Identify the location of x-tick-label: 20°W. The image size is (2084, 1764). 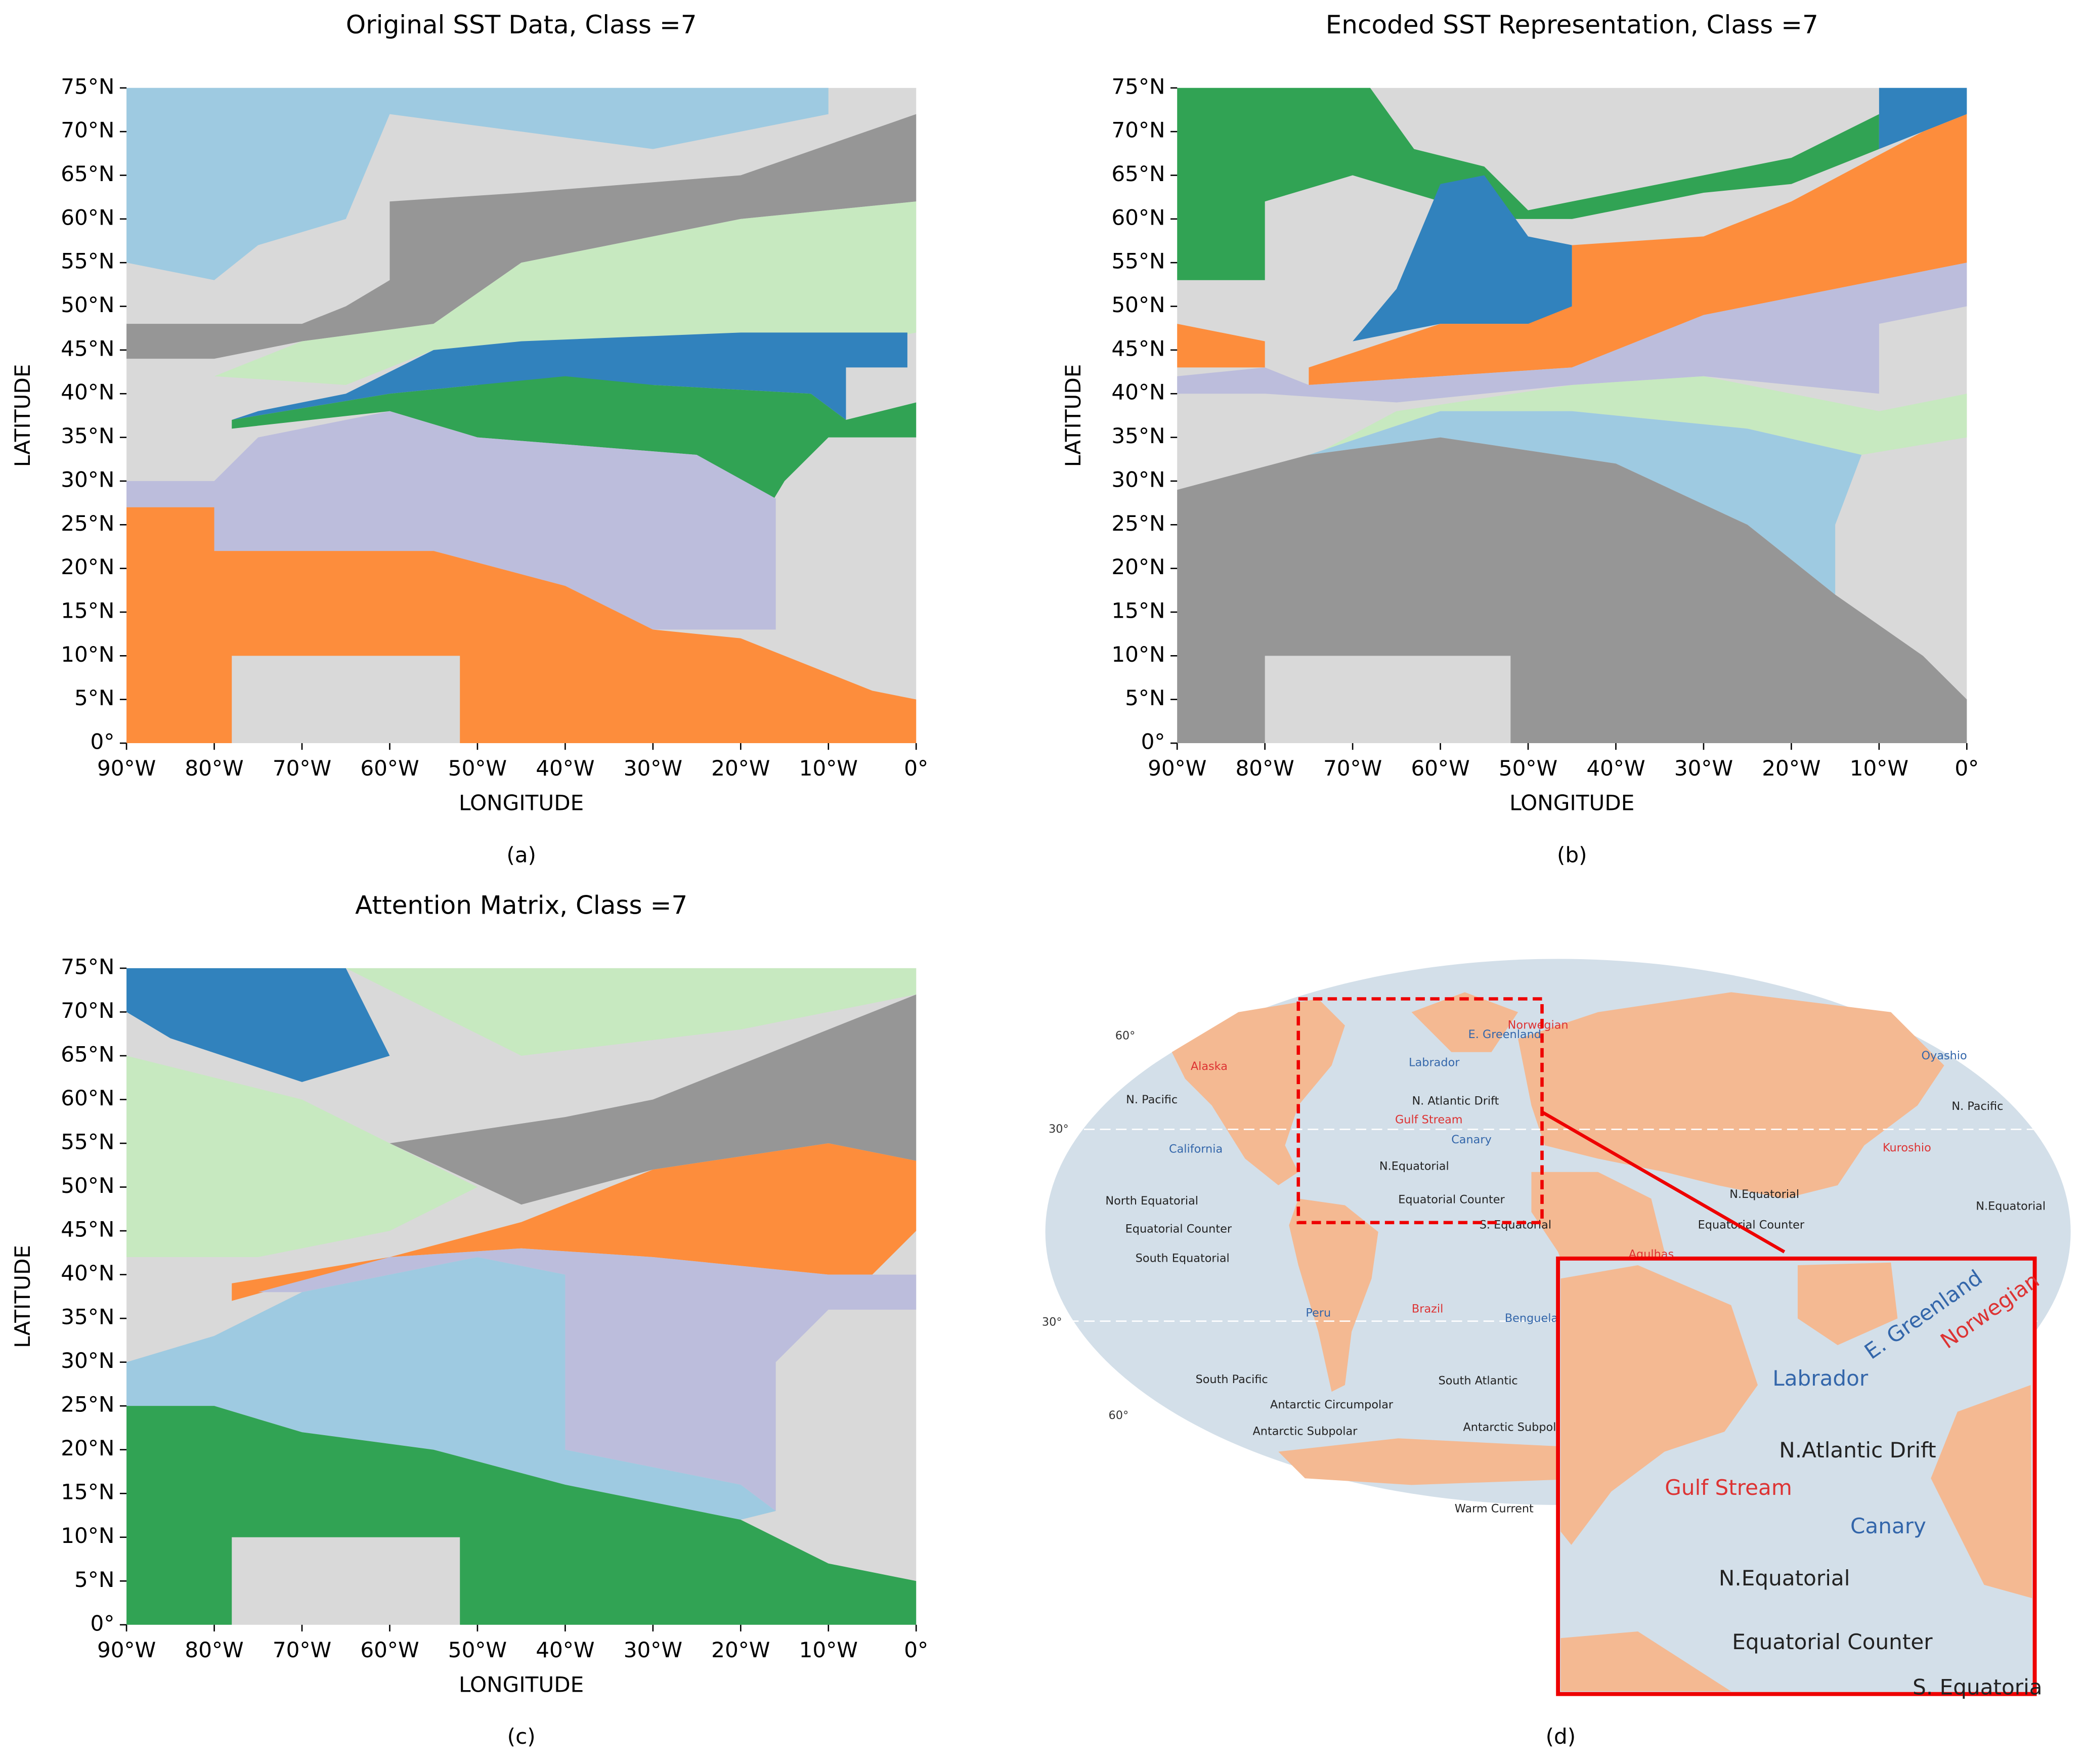
(1791, 768).